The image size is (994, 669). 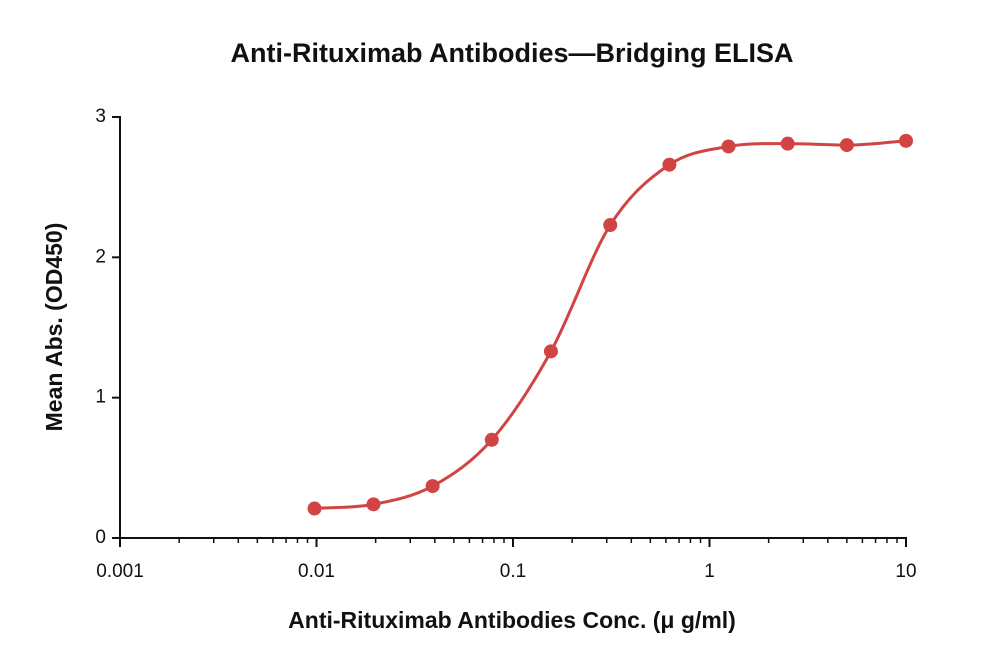 I want to click on y-tick-label: 0, so click(x=100, y=537).